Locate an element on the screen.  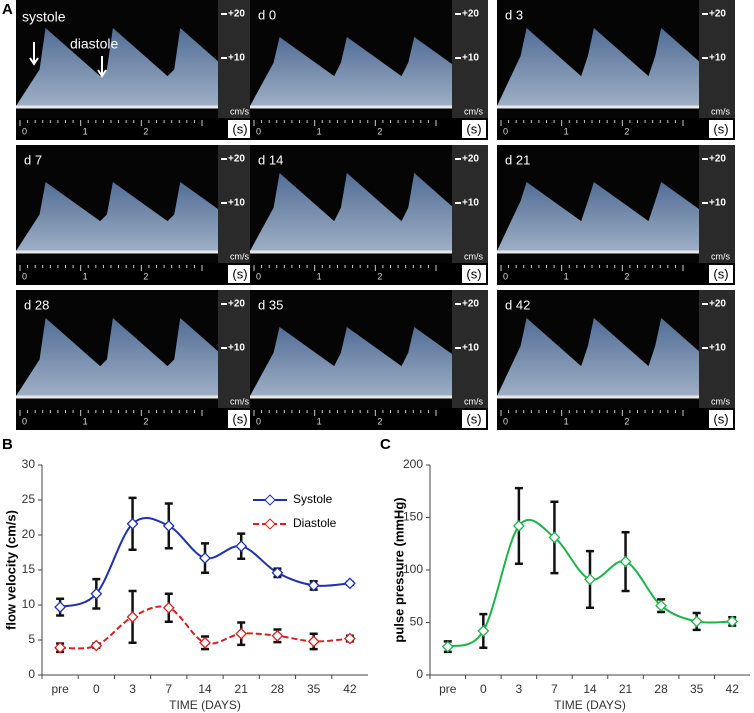
y-axis-label: pulse pressure (mmHg) is located at coordinates (398, 569).